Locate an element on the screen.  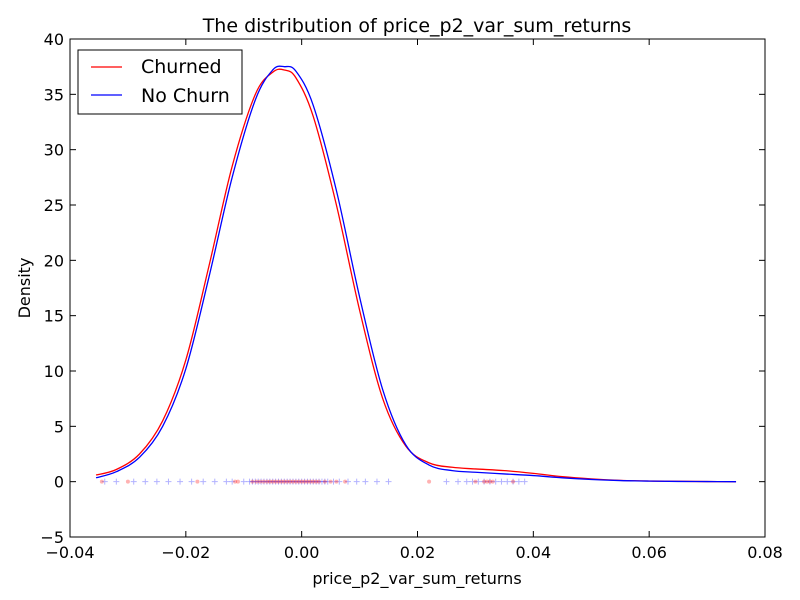
x-tick-label: 0.04 is located at coordinates (534, 552).